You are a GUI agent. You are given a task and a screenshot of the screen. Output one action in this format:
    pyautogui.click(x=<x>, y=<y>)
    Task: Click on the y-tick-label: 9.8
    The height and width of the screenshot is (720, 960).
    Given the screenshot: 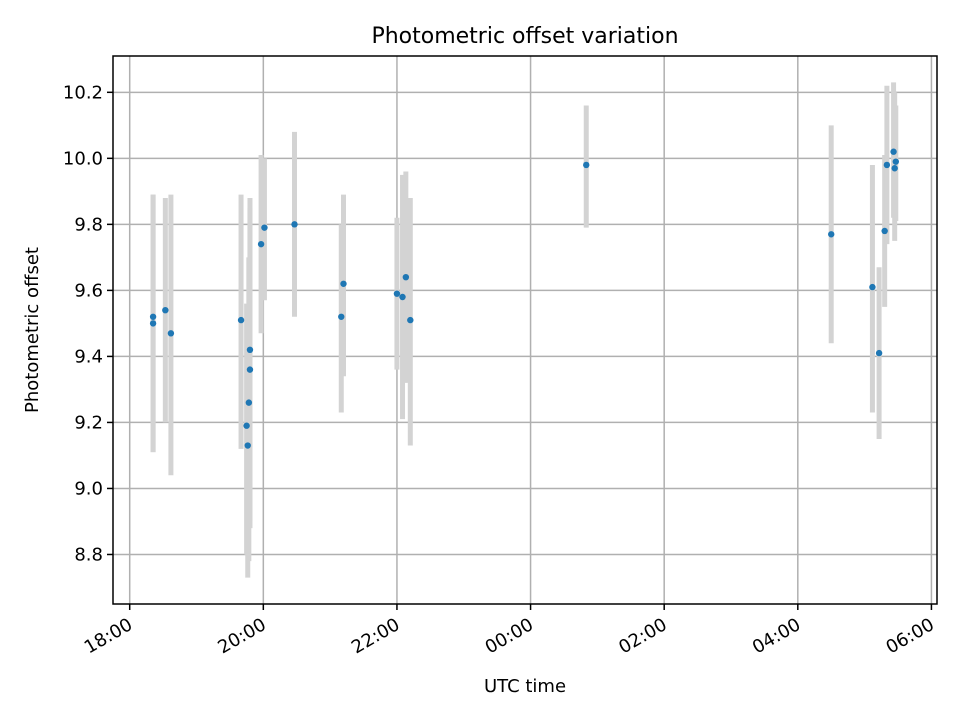 What is the action you would take?
    pyautogui.click(x=88, y=224)
    